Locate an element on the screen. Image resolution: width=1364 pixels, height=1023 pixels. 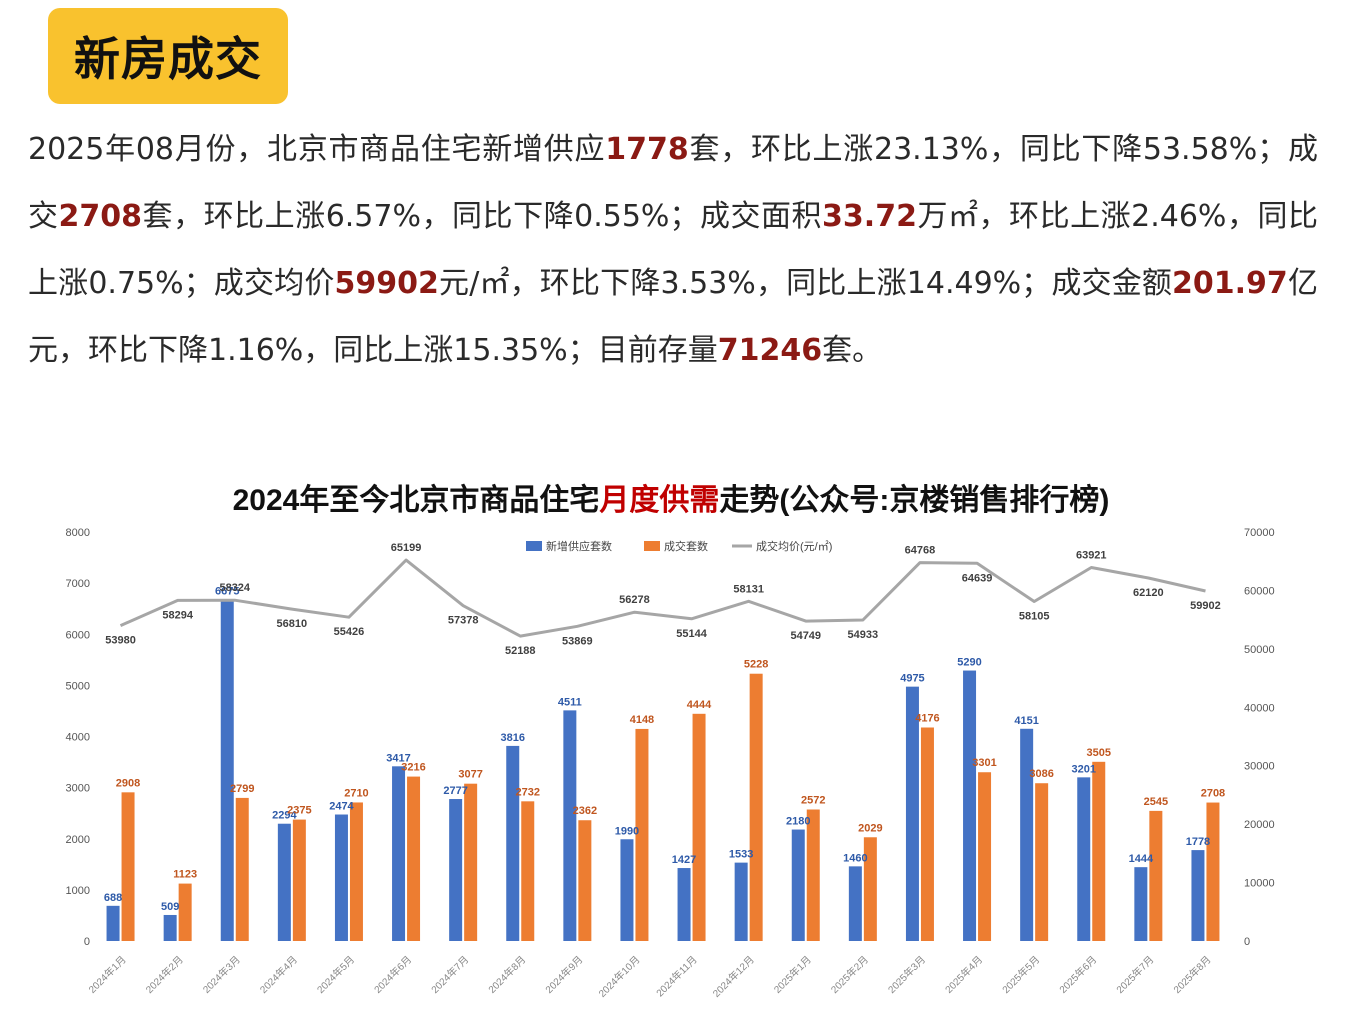
deals-data-label: 2362 is located at coordinates (585, 811).